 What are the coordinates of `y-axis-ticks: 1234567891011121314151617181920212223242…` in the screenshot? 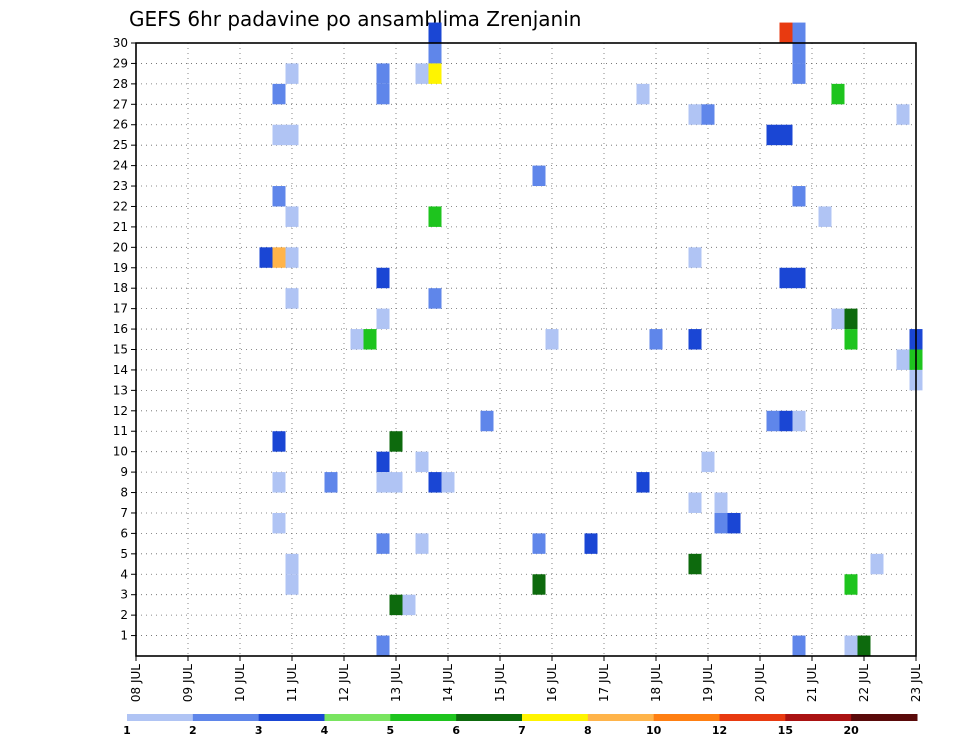 It's located at (124, 339).